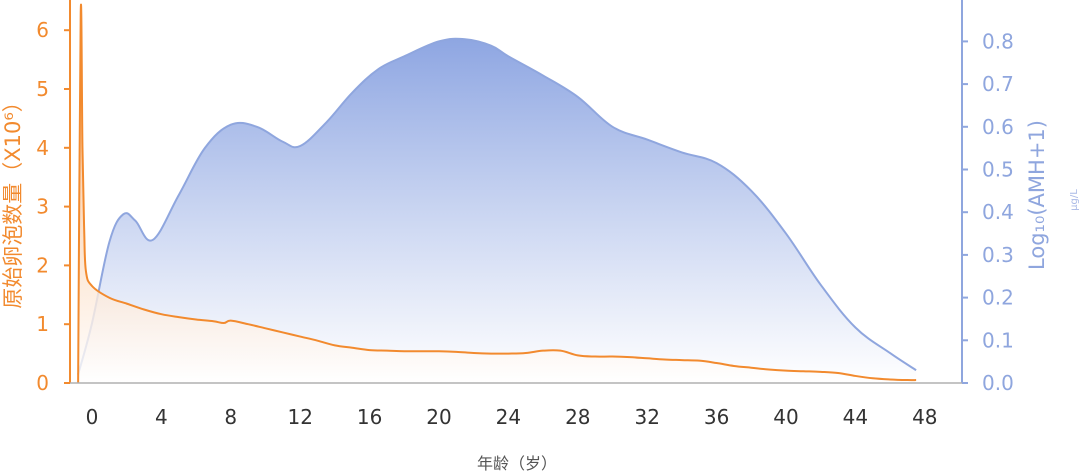 Image resolution: width=1080 pixels, height=476 pixels. What do you see at coordinates (42, 265) in the screenshot?
I see `left-tick-label: 2` at bounding box center [42, 265].